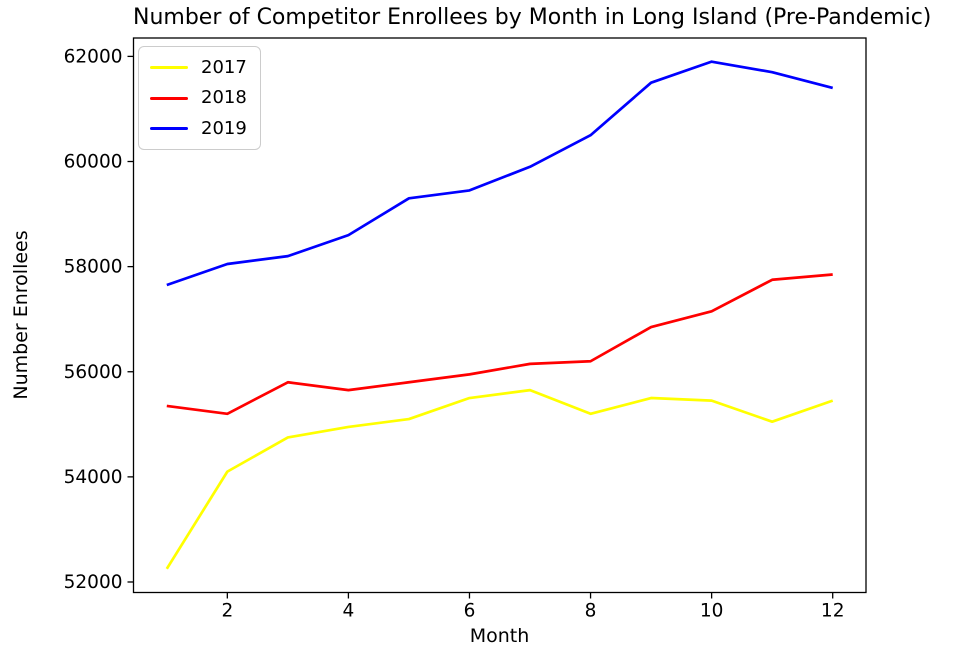  Describe the element at coordinates (224, 128) in the screenshot. I see `legend-label: 2019` at that location.